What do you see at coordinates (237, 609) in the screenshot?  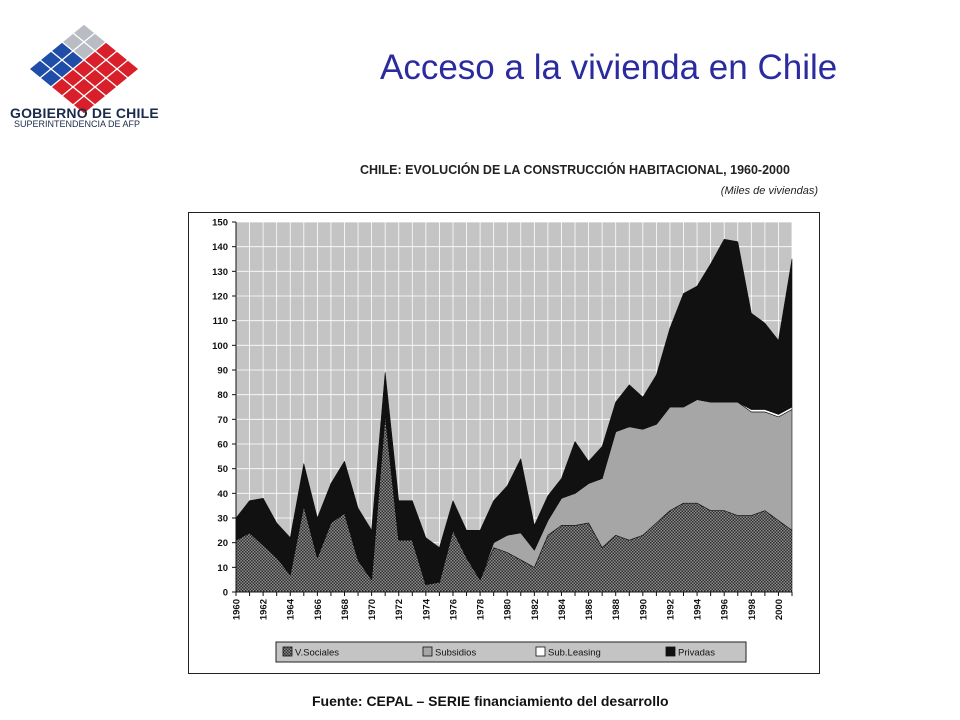 I see `x-tick-label: 1960` at bounding box center [237, 609].